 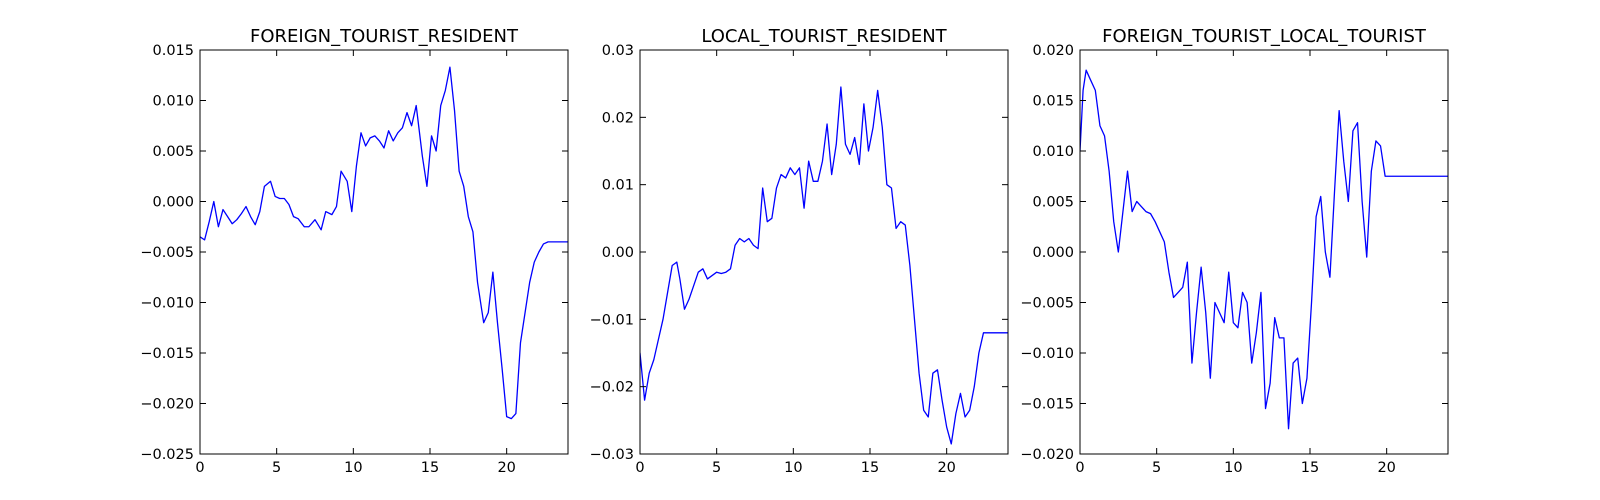 I want to click on y-tick-label: 0.020, so click(x=1053, y=51).